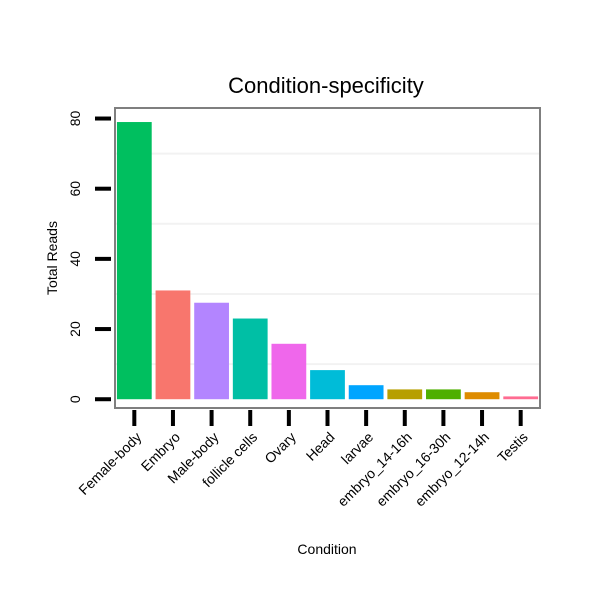  I want to click on y-tick-label: 20, so click(75, 329).